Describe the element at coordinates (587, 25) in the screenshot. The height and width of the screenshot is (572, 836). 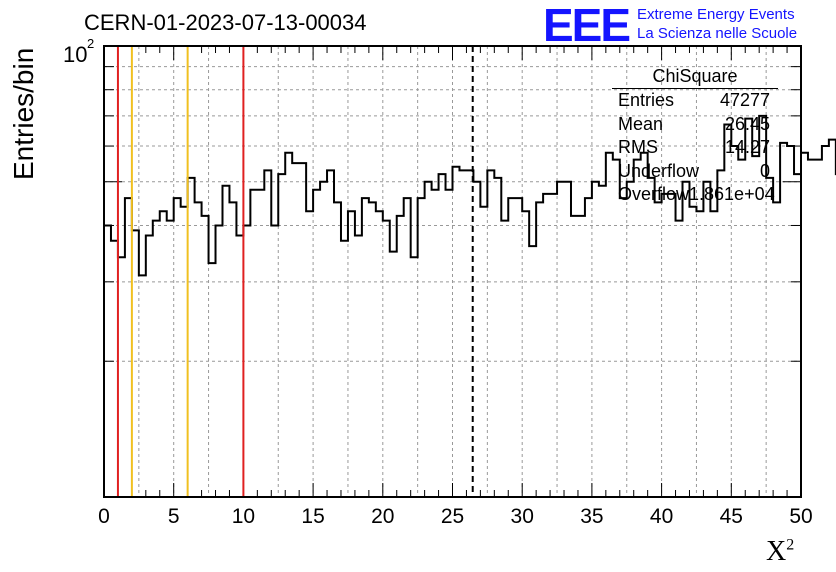
I see `eee-logo: EEE` at that location.